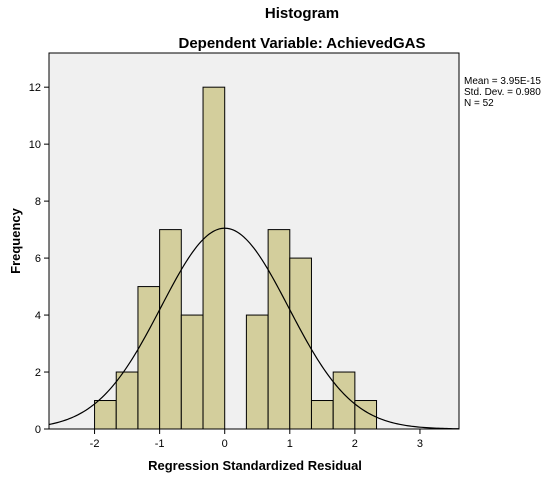  Describe the element at coordinates (38, 430) in the screenshot. I see `y-tick-label: 0` at that location.